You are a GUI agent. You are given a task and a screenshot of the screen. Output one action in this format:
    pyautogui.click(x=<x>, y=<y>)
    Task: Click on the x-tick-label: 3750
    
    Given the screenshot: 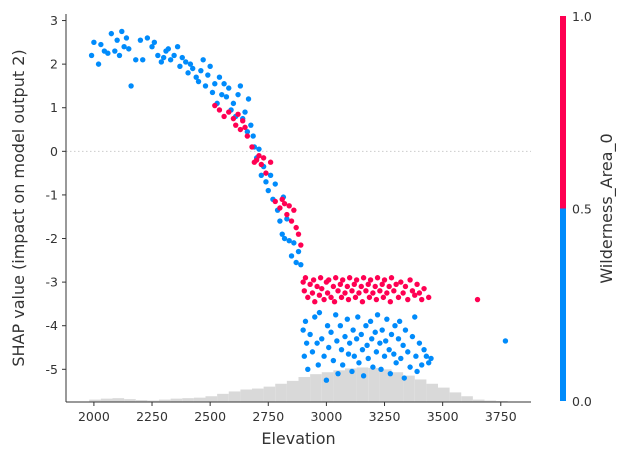 What is the action you would take?
    pyautogui.click(x=501, y=416)
    